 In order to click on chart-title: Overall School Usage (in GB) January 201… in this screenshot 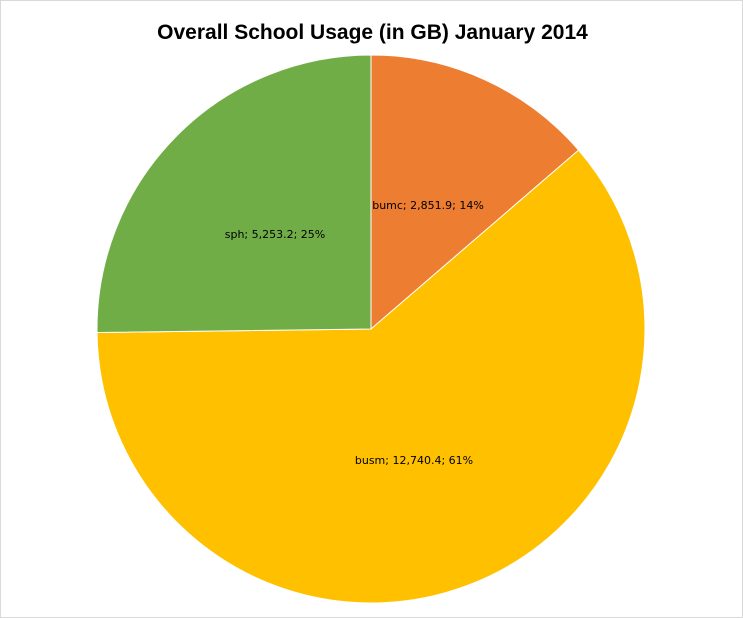, I will do `click(372, 32)`.